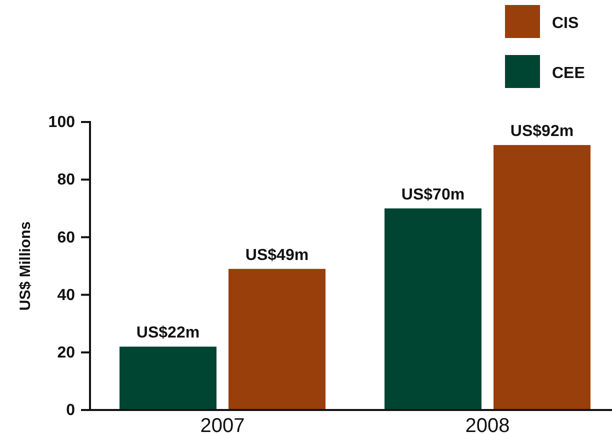 The width and height of the screenshot is (612, 434). What do you see at coordinates (277, 255) in the screenshot?
I see `data-label: US$49m` at bounding box center [277, 255].